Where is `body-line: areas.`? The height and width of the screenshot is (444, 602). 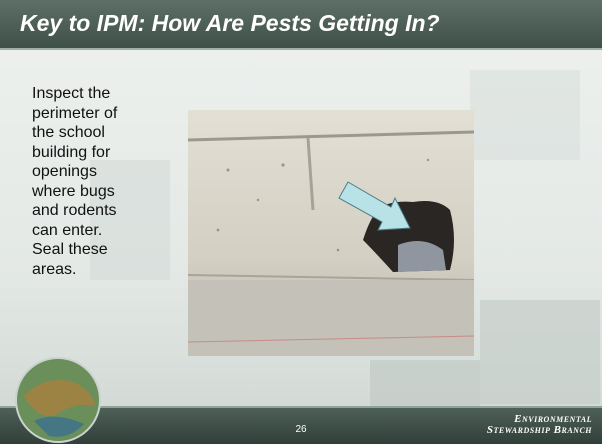 body-line: areas. is located at coordinates (54, 269).